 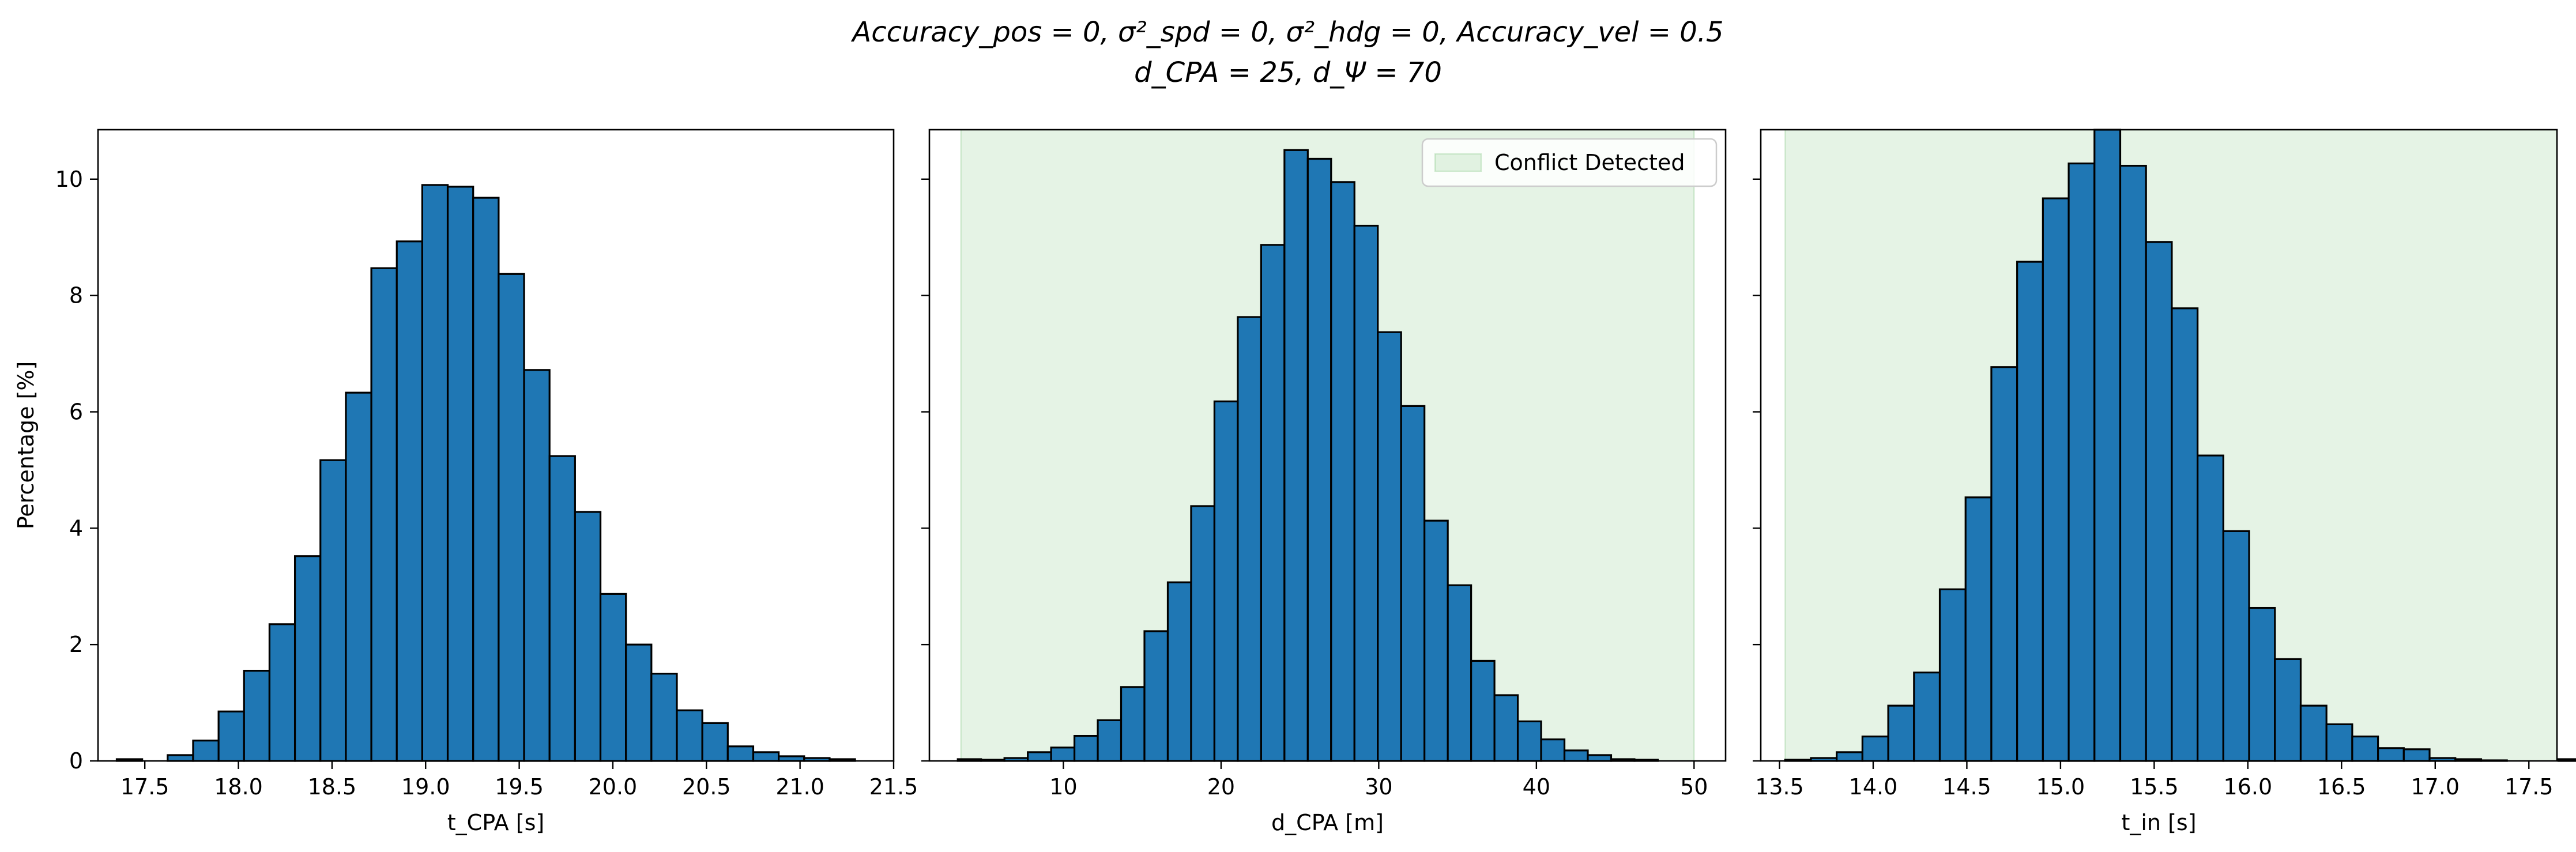 I want to click on y-tick-label: 8, so click(x=76, y=295).